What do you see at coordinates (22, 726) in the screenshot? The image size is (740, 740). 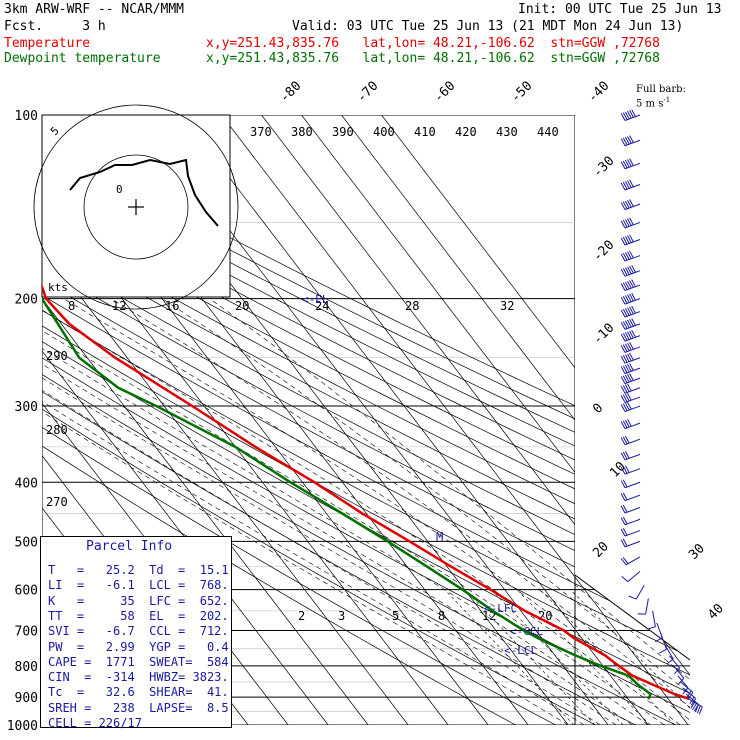 I see `pressure-tick-label: 1000` at bounding box center [22, 726].